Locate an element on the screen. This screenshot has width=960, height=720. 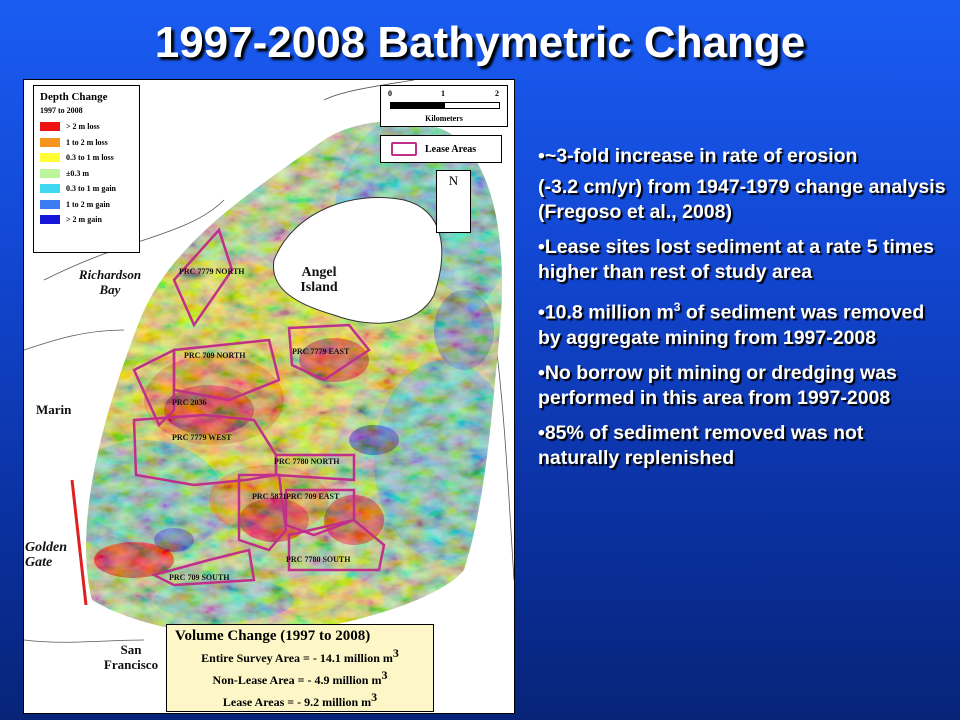
legend-label: 0.3 to 1 m gain is located at coordinates (91, 189).